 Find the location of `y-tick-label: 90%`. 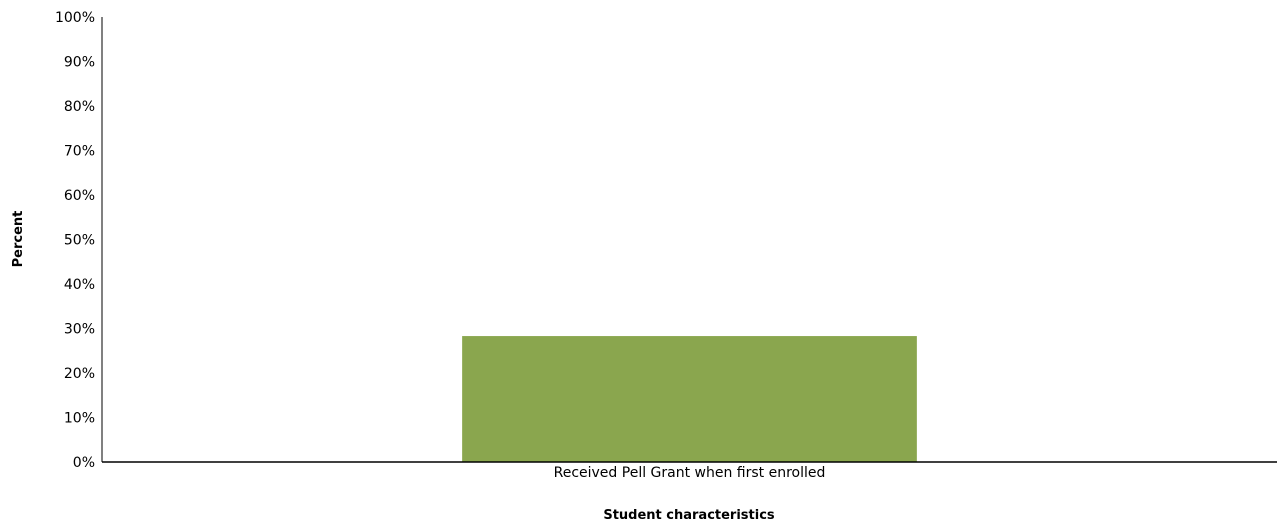

y-tick-label: 90% is located at coordinates (79, 63).